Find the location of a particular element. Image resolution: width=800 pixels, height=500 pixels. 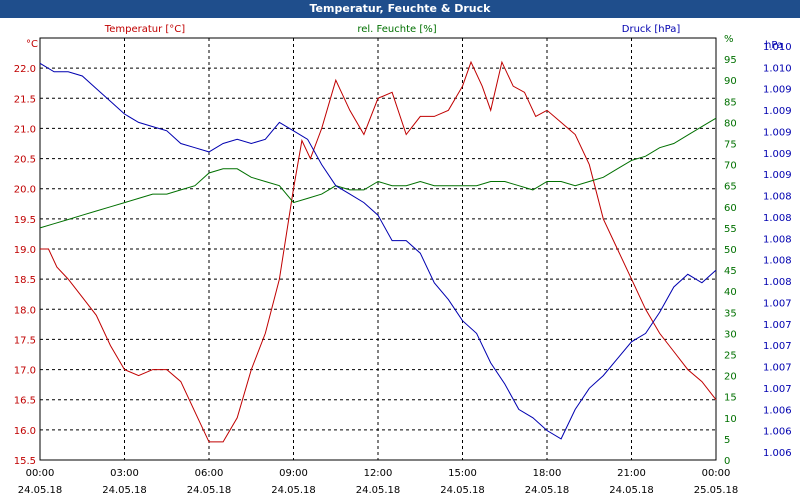

temperature-tick-label: 21.0 is located at coordinates (25, 129).